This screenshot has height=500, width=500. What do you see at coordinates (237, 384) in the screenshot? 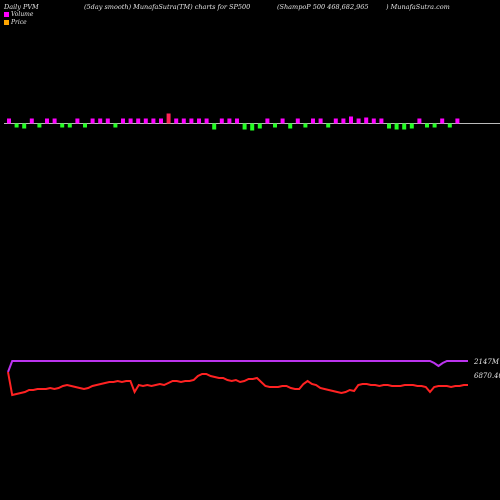
I see `price-line` at bounding box center [237, 384].